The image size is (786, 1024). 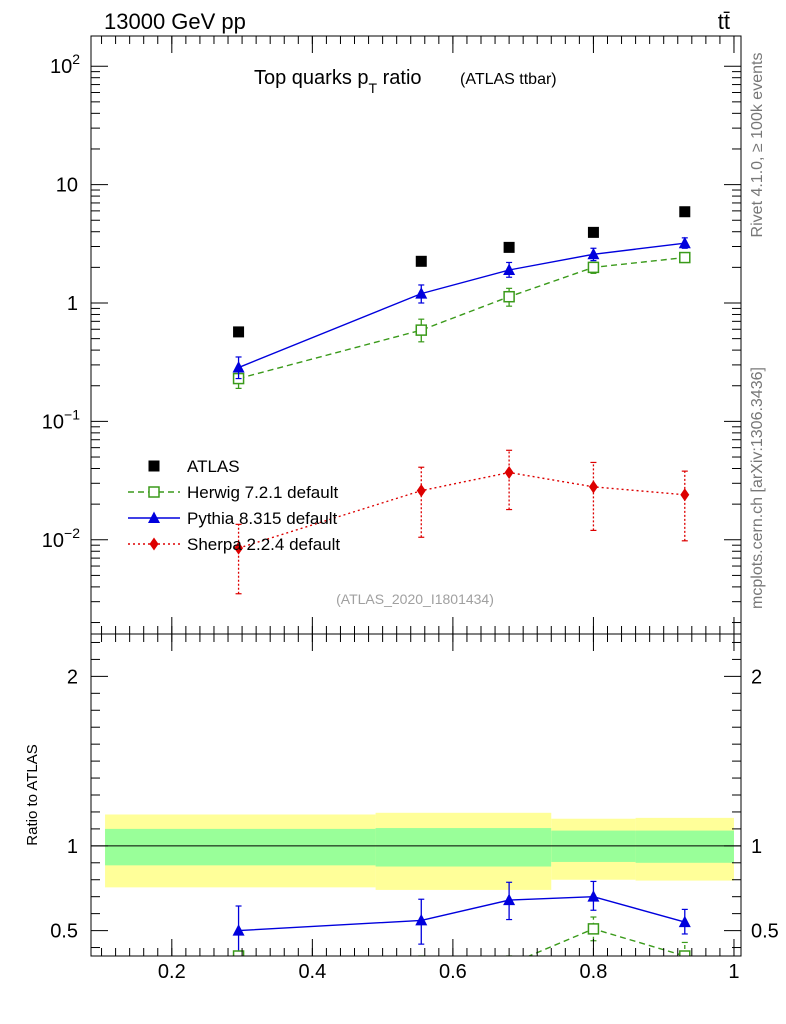 I want to click on chart-title-rest: ratio, so click(x=399, y=78).